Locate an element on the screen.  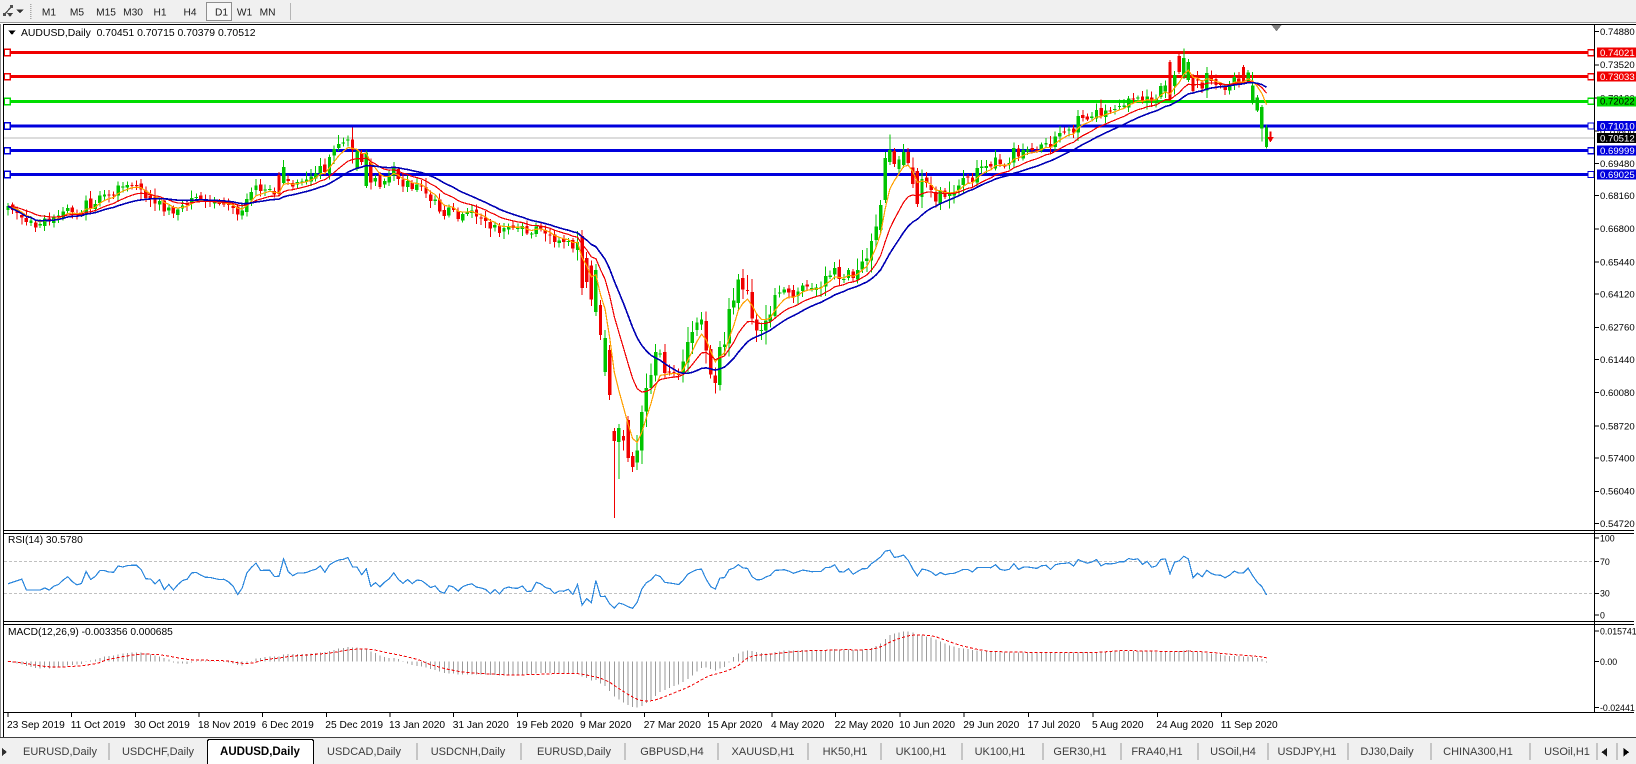
svg-text: USDCHF,Daily is located at coordinates (158, 752).